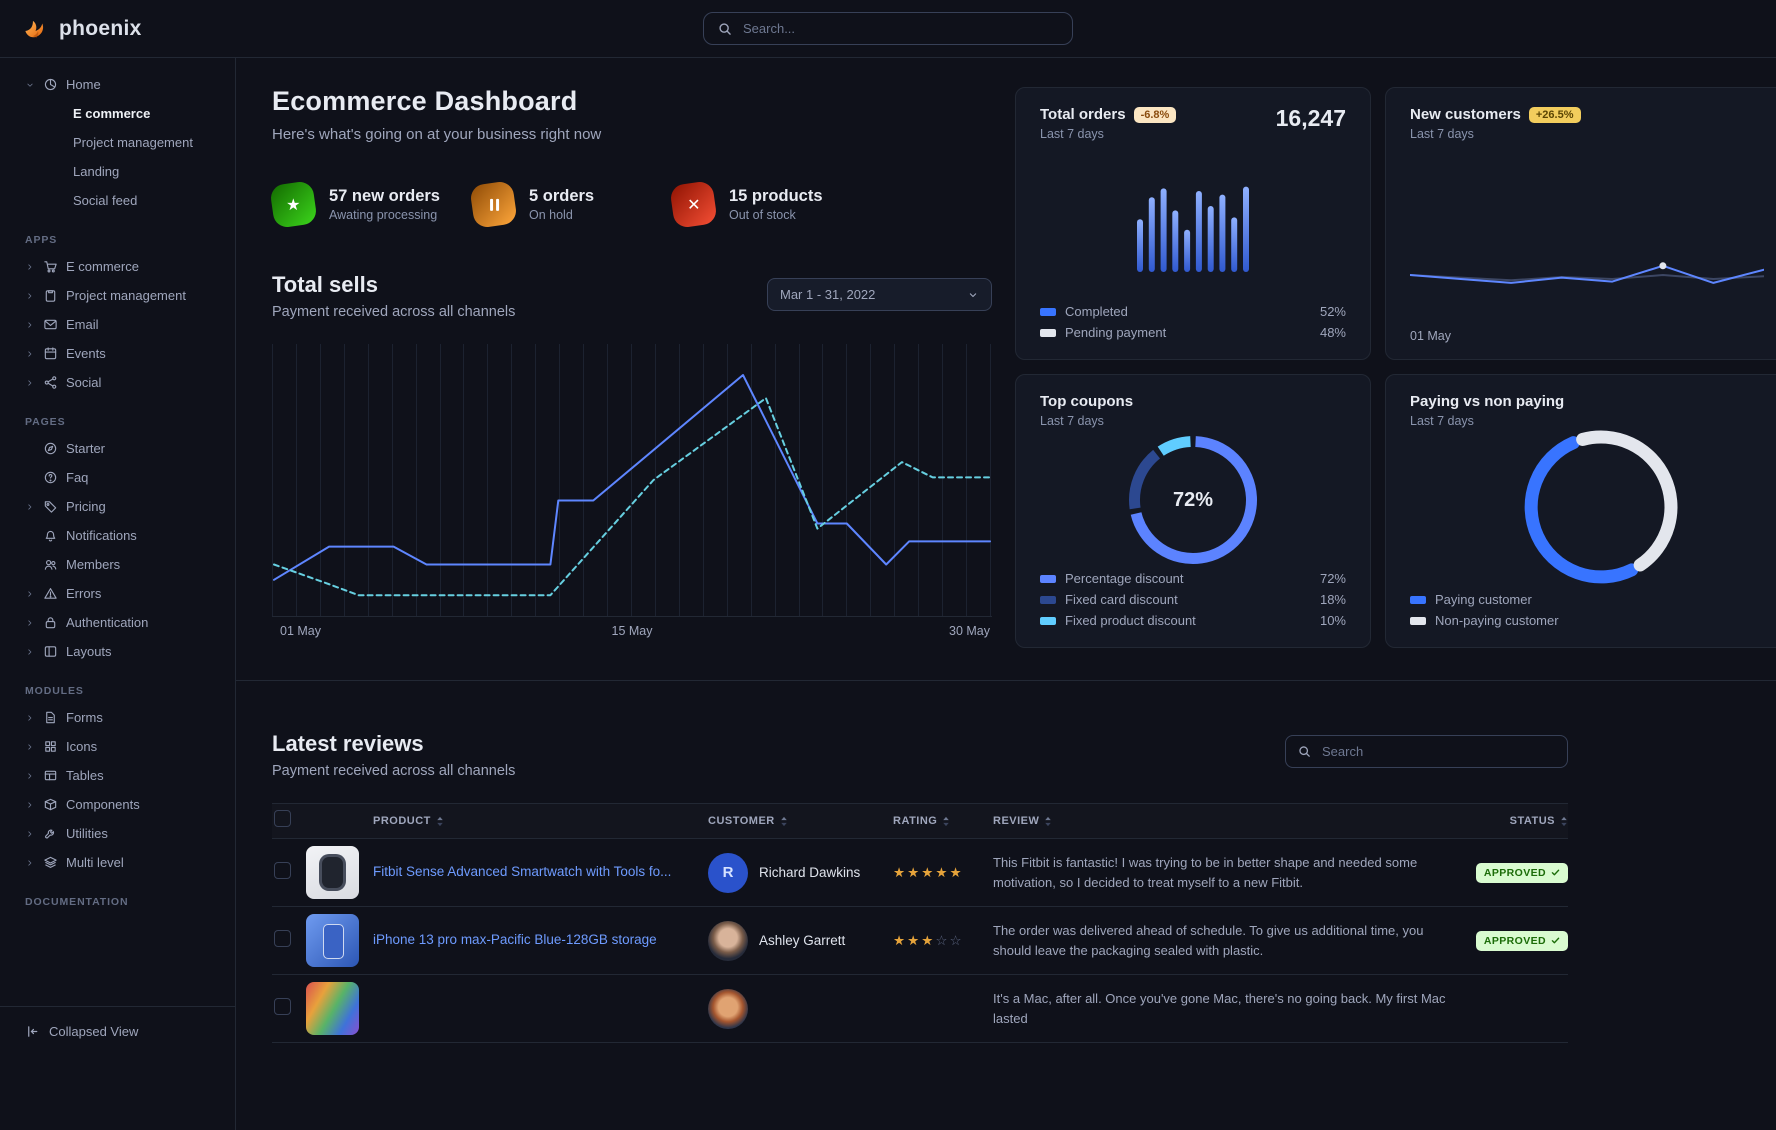 Image resolution: width=1776 pixels, height=1130 pixels. Describe the element at coordinates (117, 84) in the screenshot. I see `sidebar-item-home: Home` at that location.